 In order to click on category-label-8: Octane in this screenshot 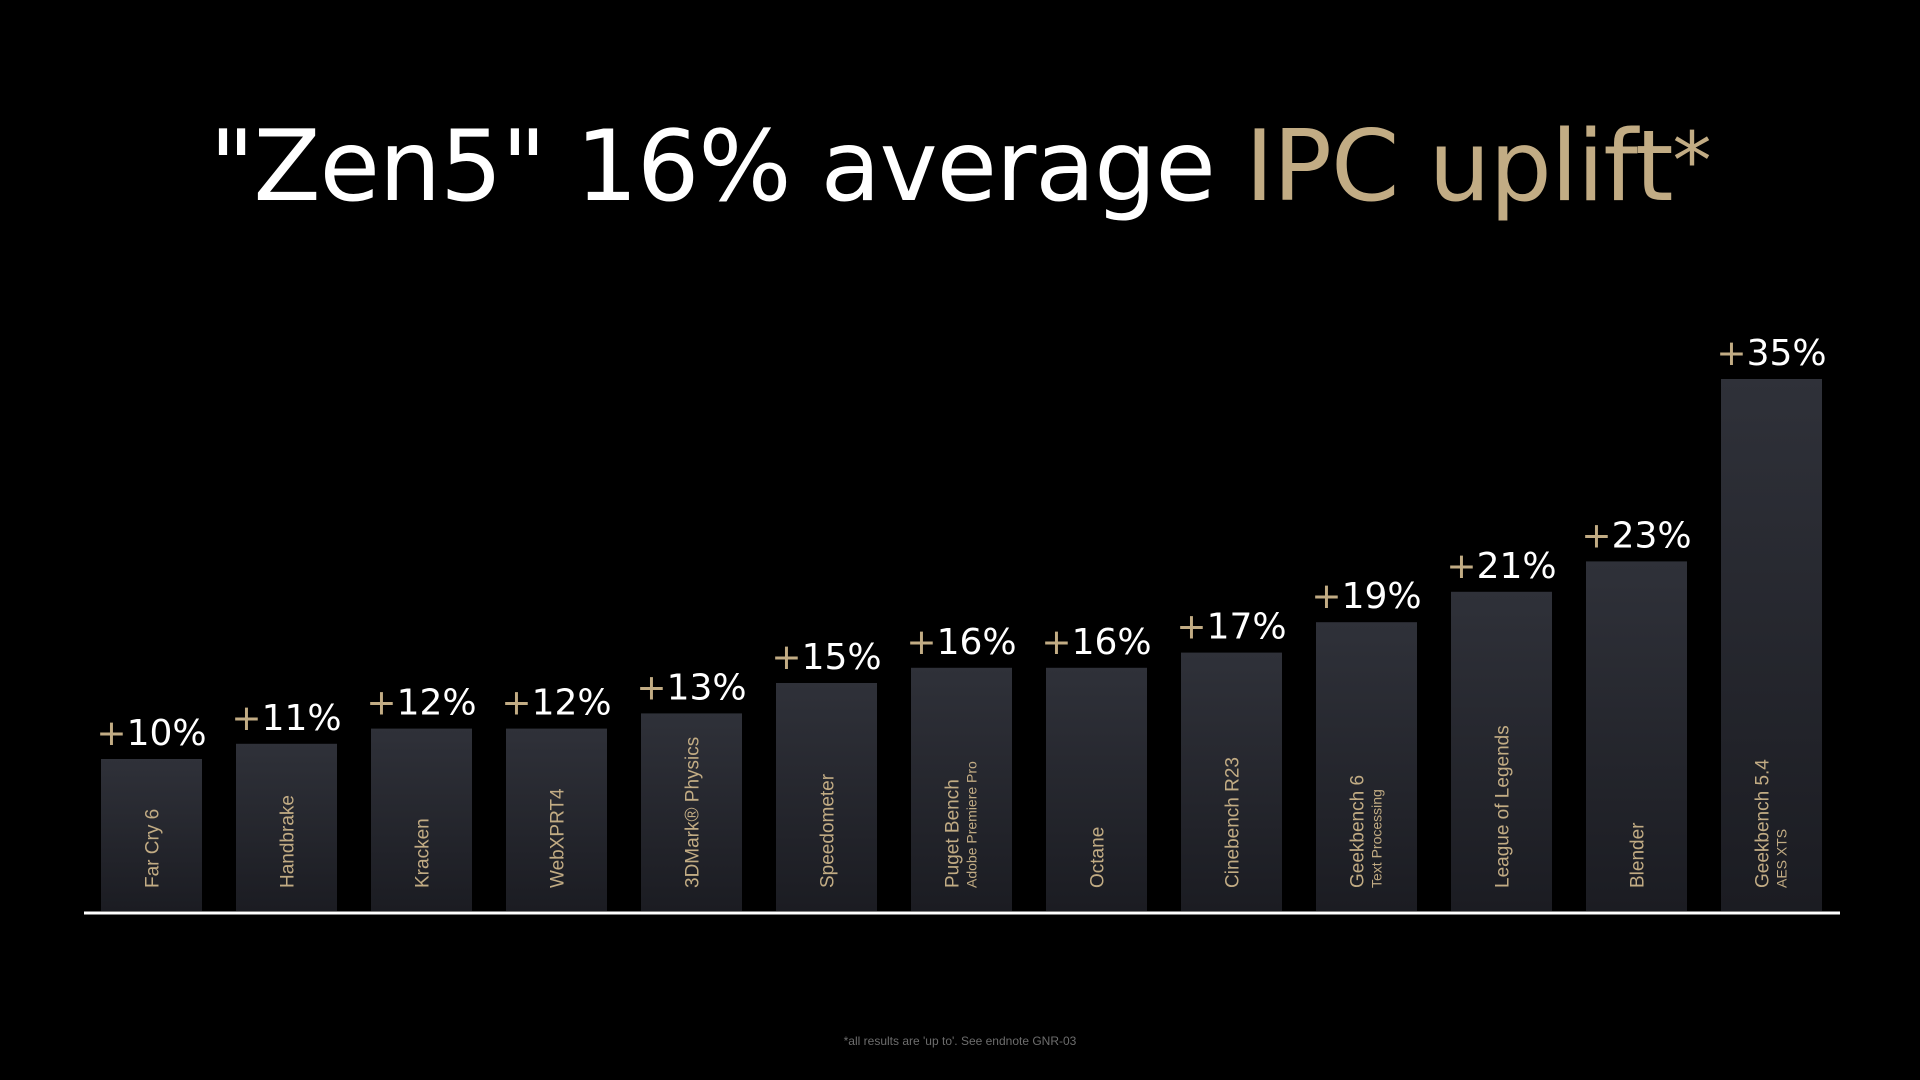, I will do `click(1098, 857)`.